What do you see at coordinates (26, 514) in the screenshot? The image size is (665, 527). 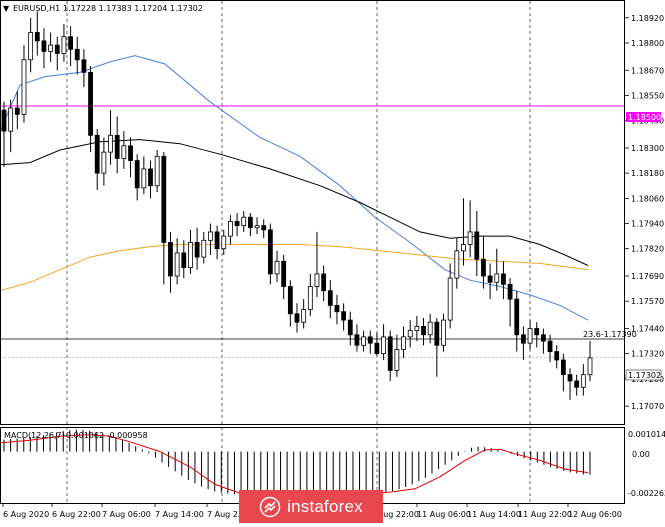 I see `time-tick-label: 6 Aug 2020` at bounding box center [26, 514].